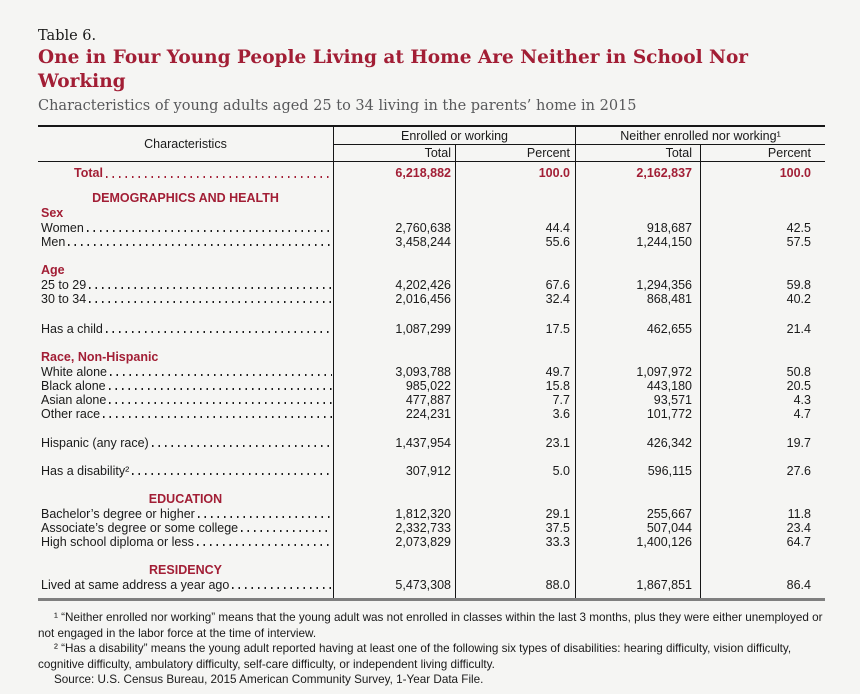 This screenshot has width=860, height=694. What do you see at coordinates (637, 528) in the screenshot?
I see `neither-total-cell: 507,044` at bounding box center [637, 528].